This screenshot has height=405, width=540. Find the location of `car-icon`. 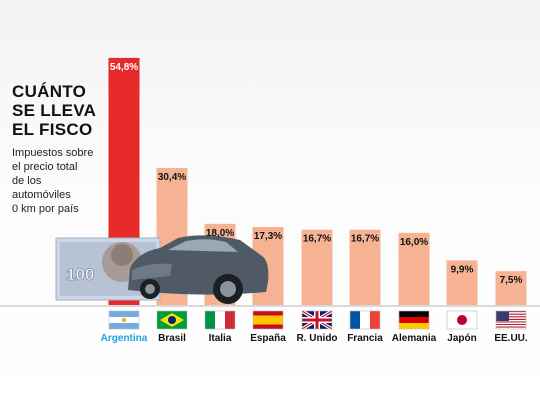

car-icon is located at coordinates (198, 269).